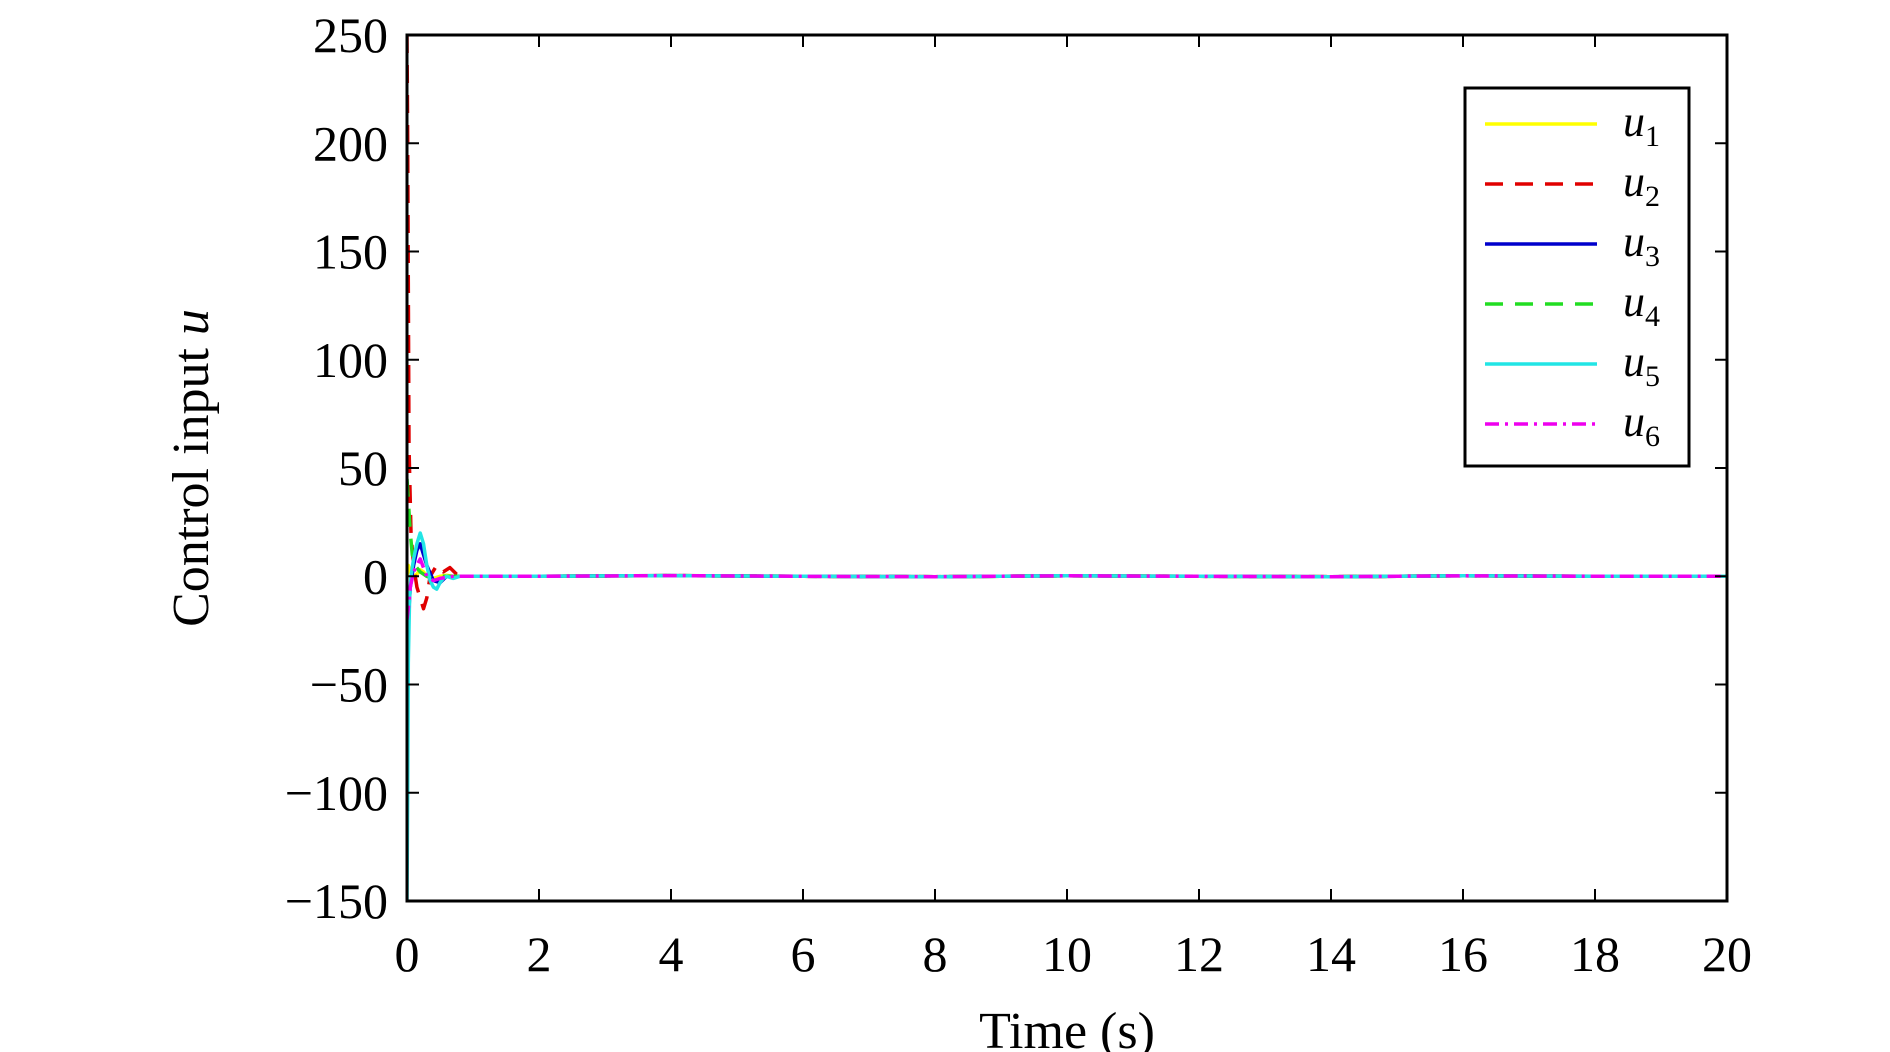  What do you see at coordinates (1641, 185) in the screenshot?
I see `legend-label-u2: u2` at bounding box center [1641, 185].